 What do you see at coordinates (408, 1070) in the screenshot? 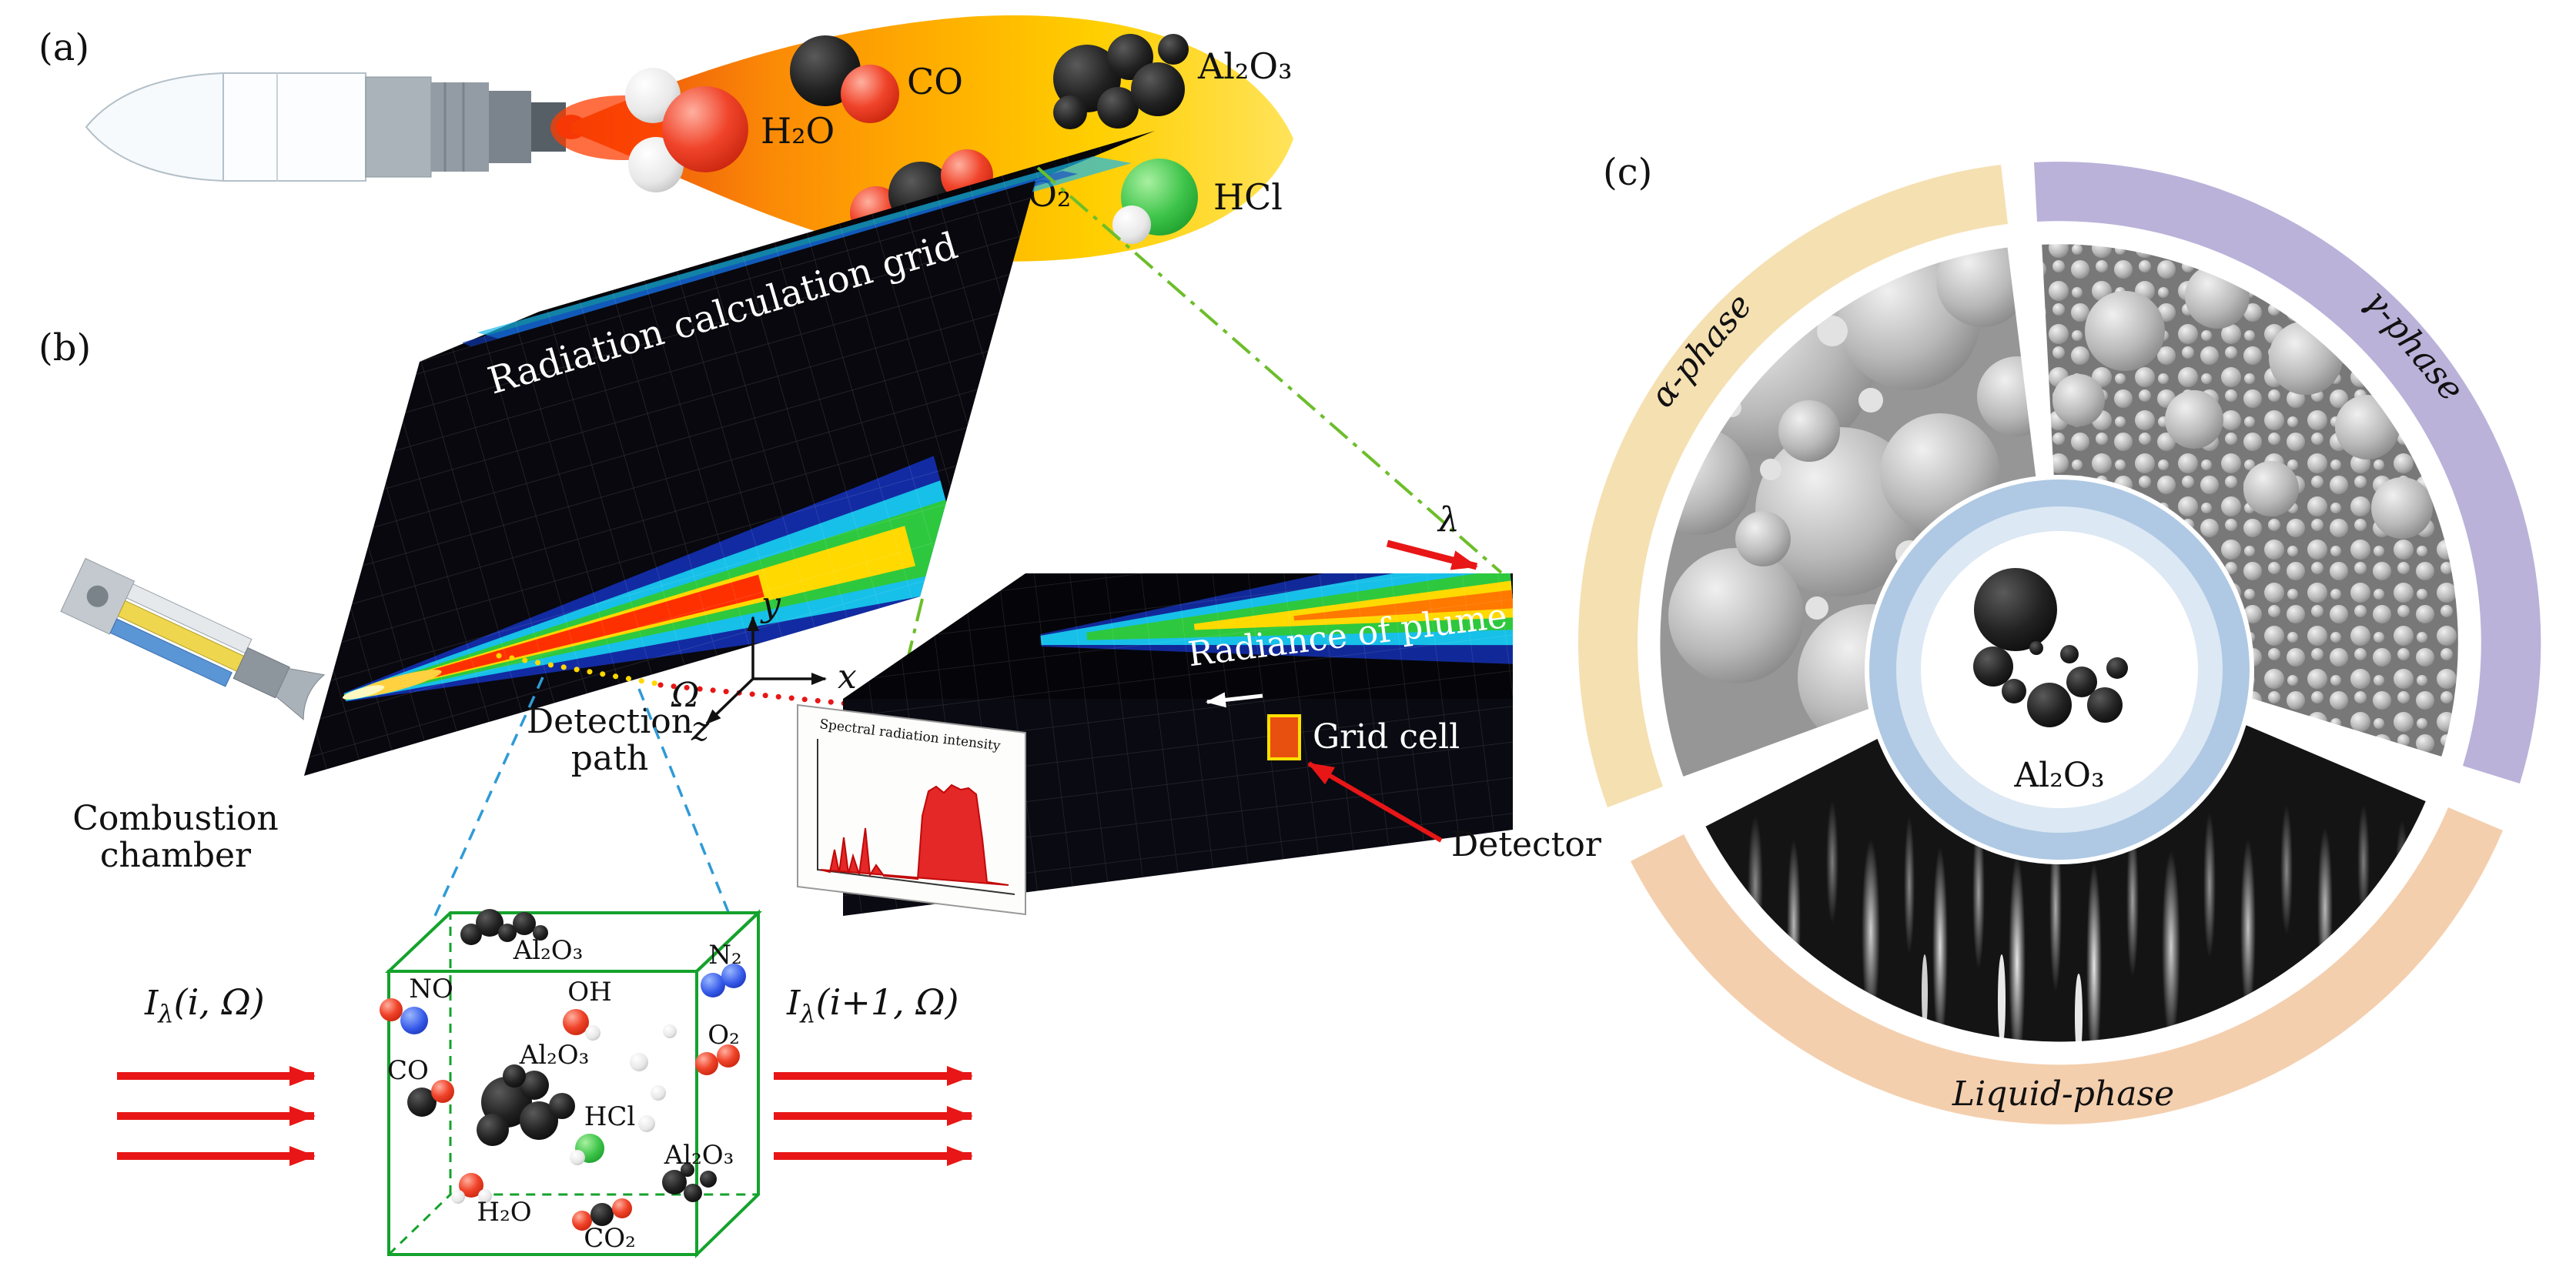
I see `cube-label-co: CO` at bounding box center [408, 1070].